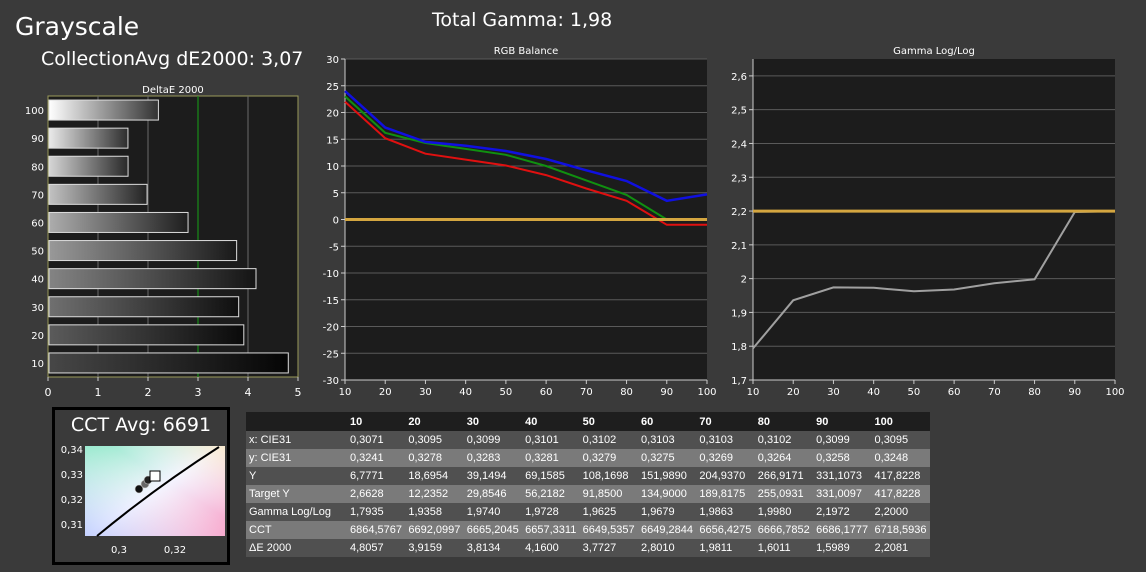 This screenshot has width=1146, height=572. I want to click on table-header-cell, so click(296, 421).